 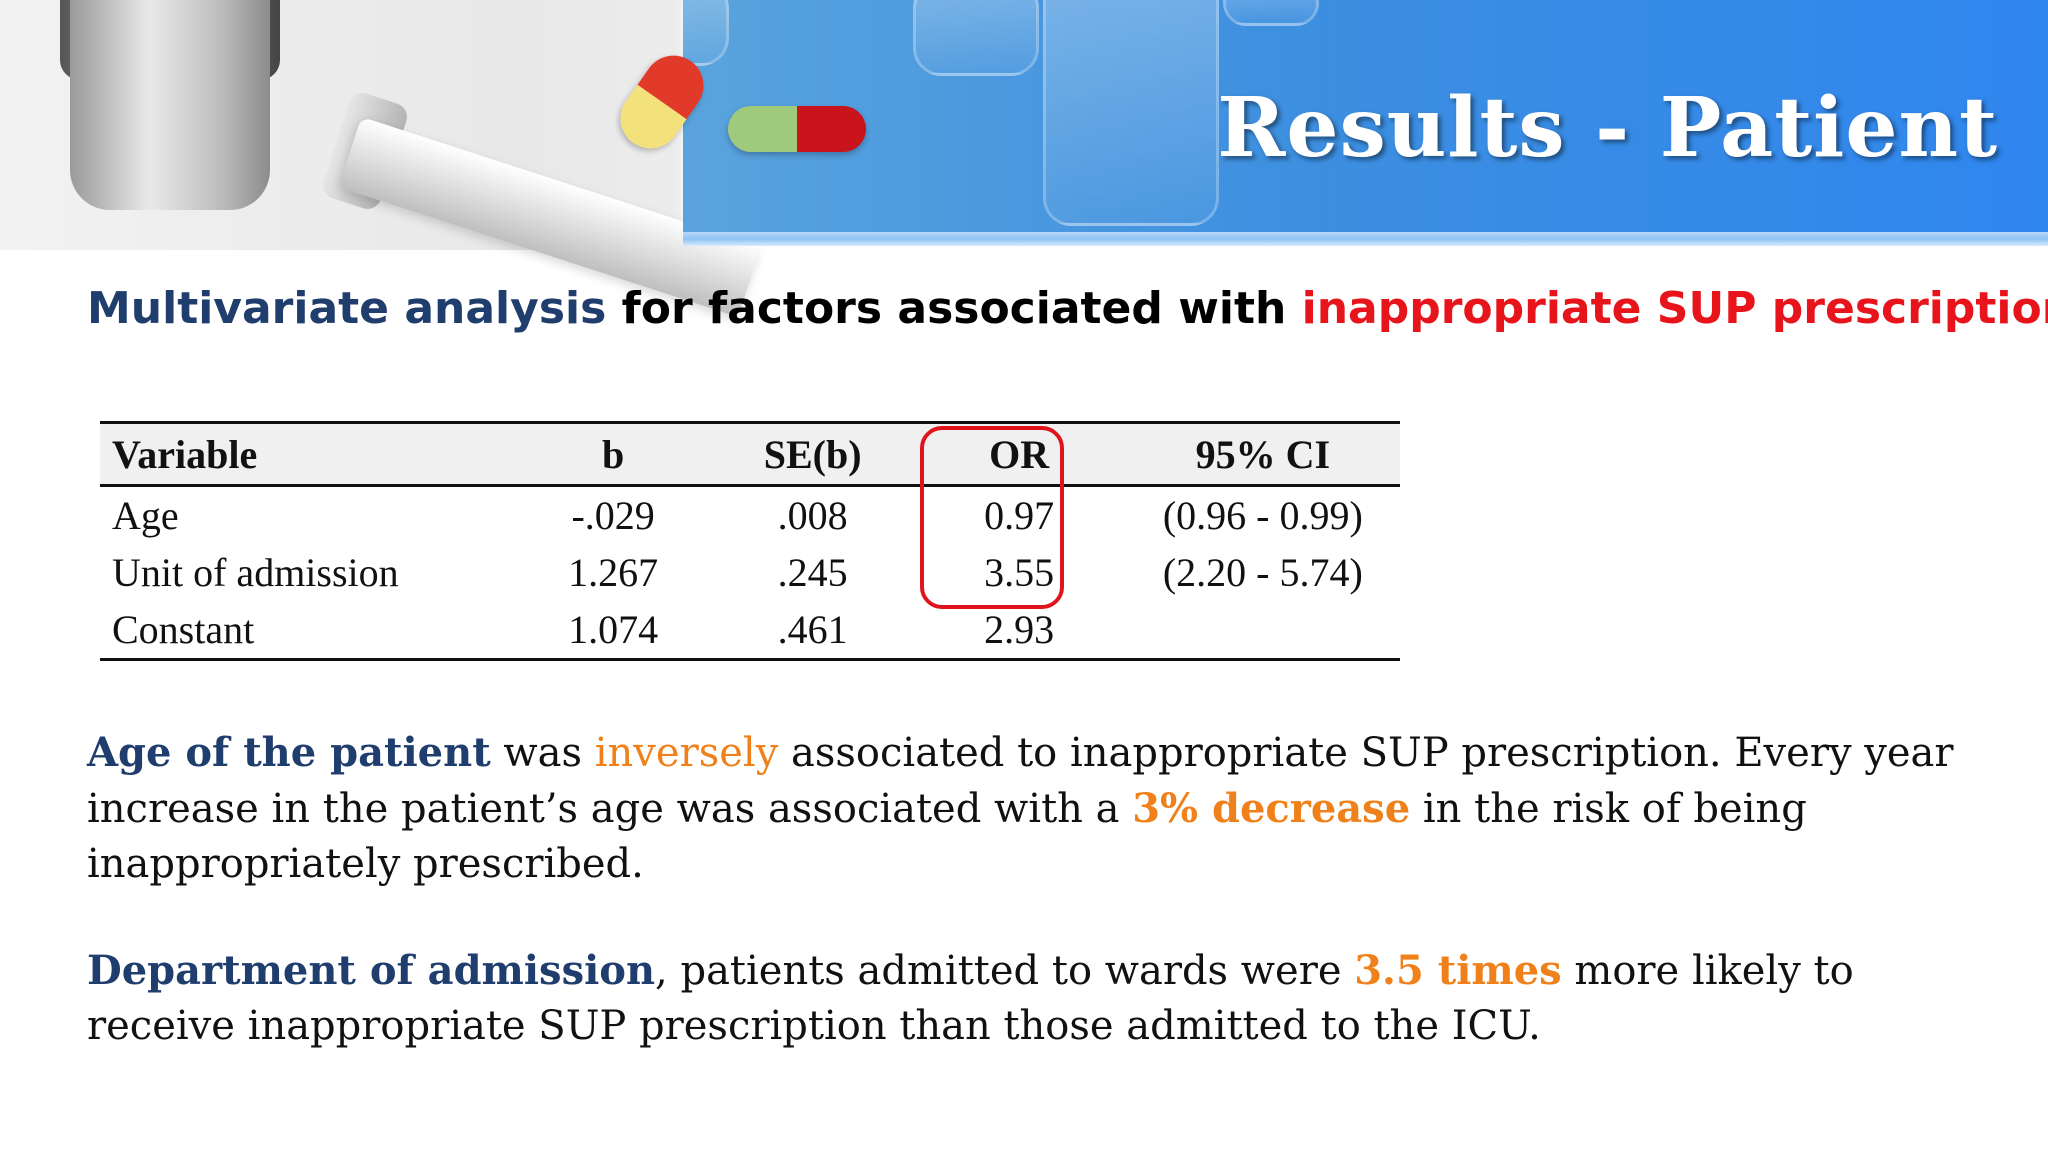 I want to click on header-blue-panel, so click(x=1365, y=116).